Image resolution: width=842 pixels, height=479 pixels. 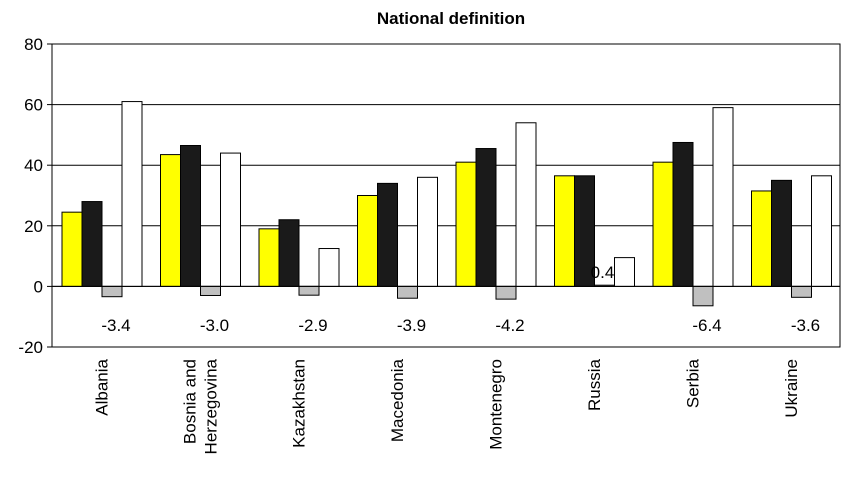 What do you see at coordinates (35, 196) in the screenshot?
I see `y-axis: -20 0 20 40 60 80` at bounding box center [35, 196].